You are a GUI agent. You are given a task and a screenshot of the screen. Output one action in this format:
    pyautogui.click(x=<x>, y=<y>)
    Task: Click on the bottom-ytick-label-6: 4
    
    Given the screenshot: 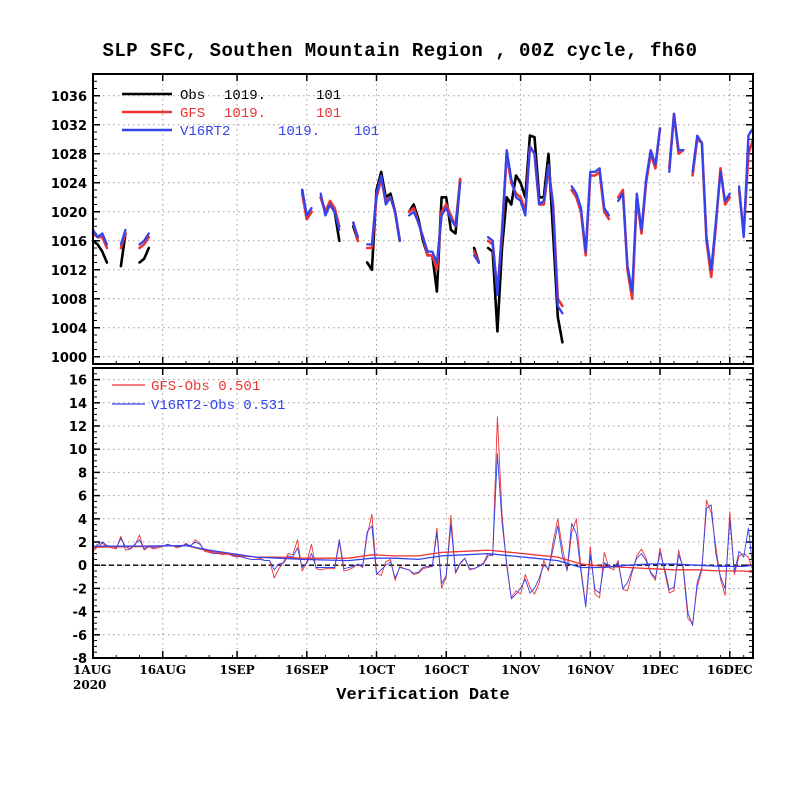 What is the action you would take?
    pyautogui.click(x=82, y=520)
    